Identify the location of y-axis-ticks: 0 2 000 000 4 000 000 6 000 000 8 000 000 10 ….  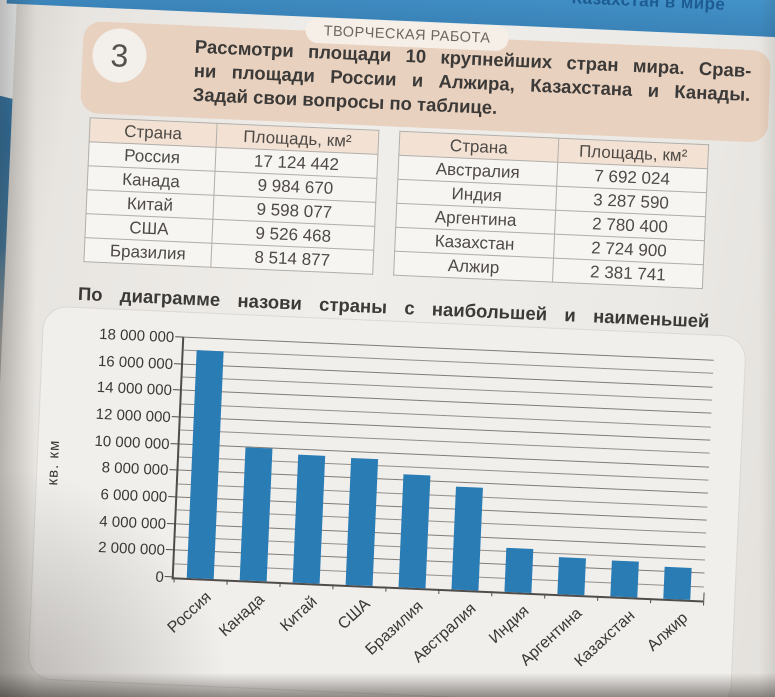
(113, 456).